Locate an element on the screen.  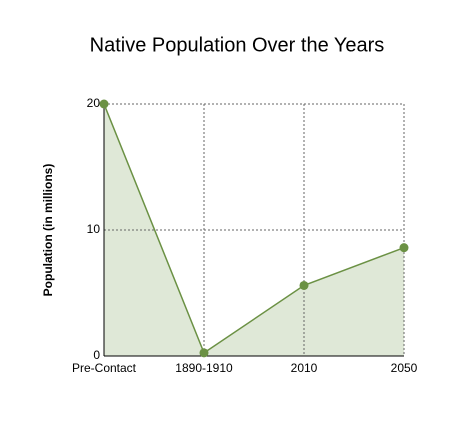
x-tick-label: Pre-Contact is located at coordinates (104, 368).